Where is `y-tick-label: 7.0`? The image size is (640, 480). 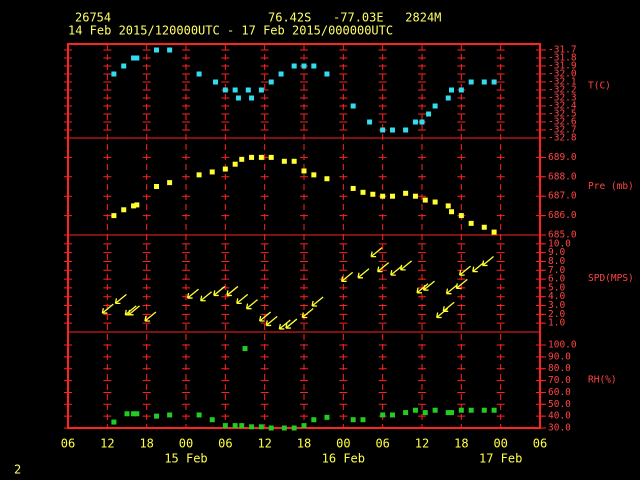
y-tick-label: 7.0 is located at coordinates (556, 270).